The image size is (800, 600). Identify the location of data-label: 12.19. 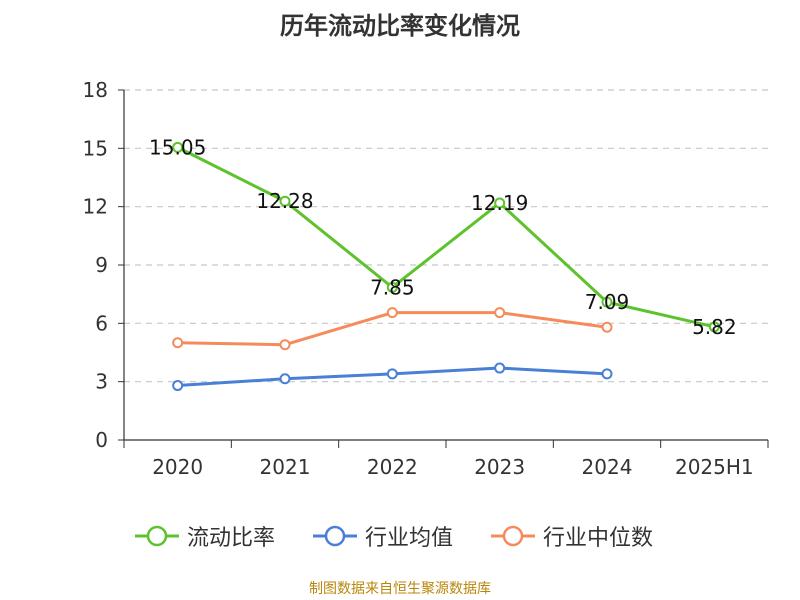
(499, 203).